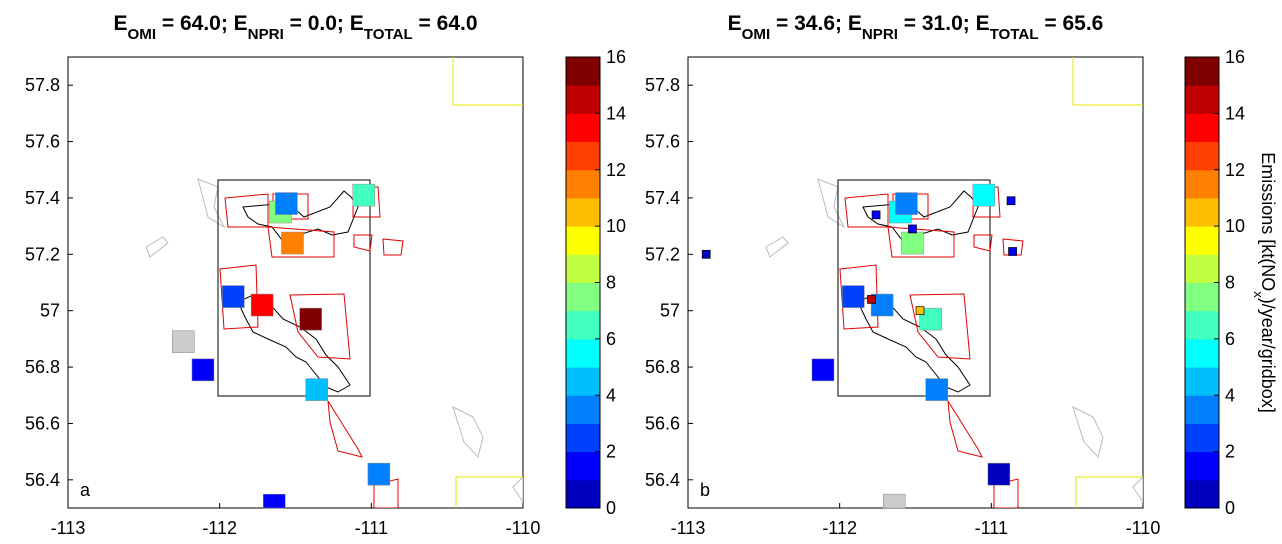 The width and height of the screenshot is (1282, 544). I want to click on chart-title-part: = 0.0; E, so click(324, 23).